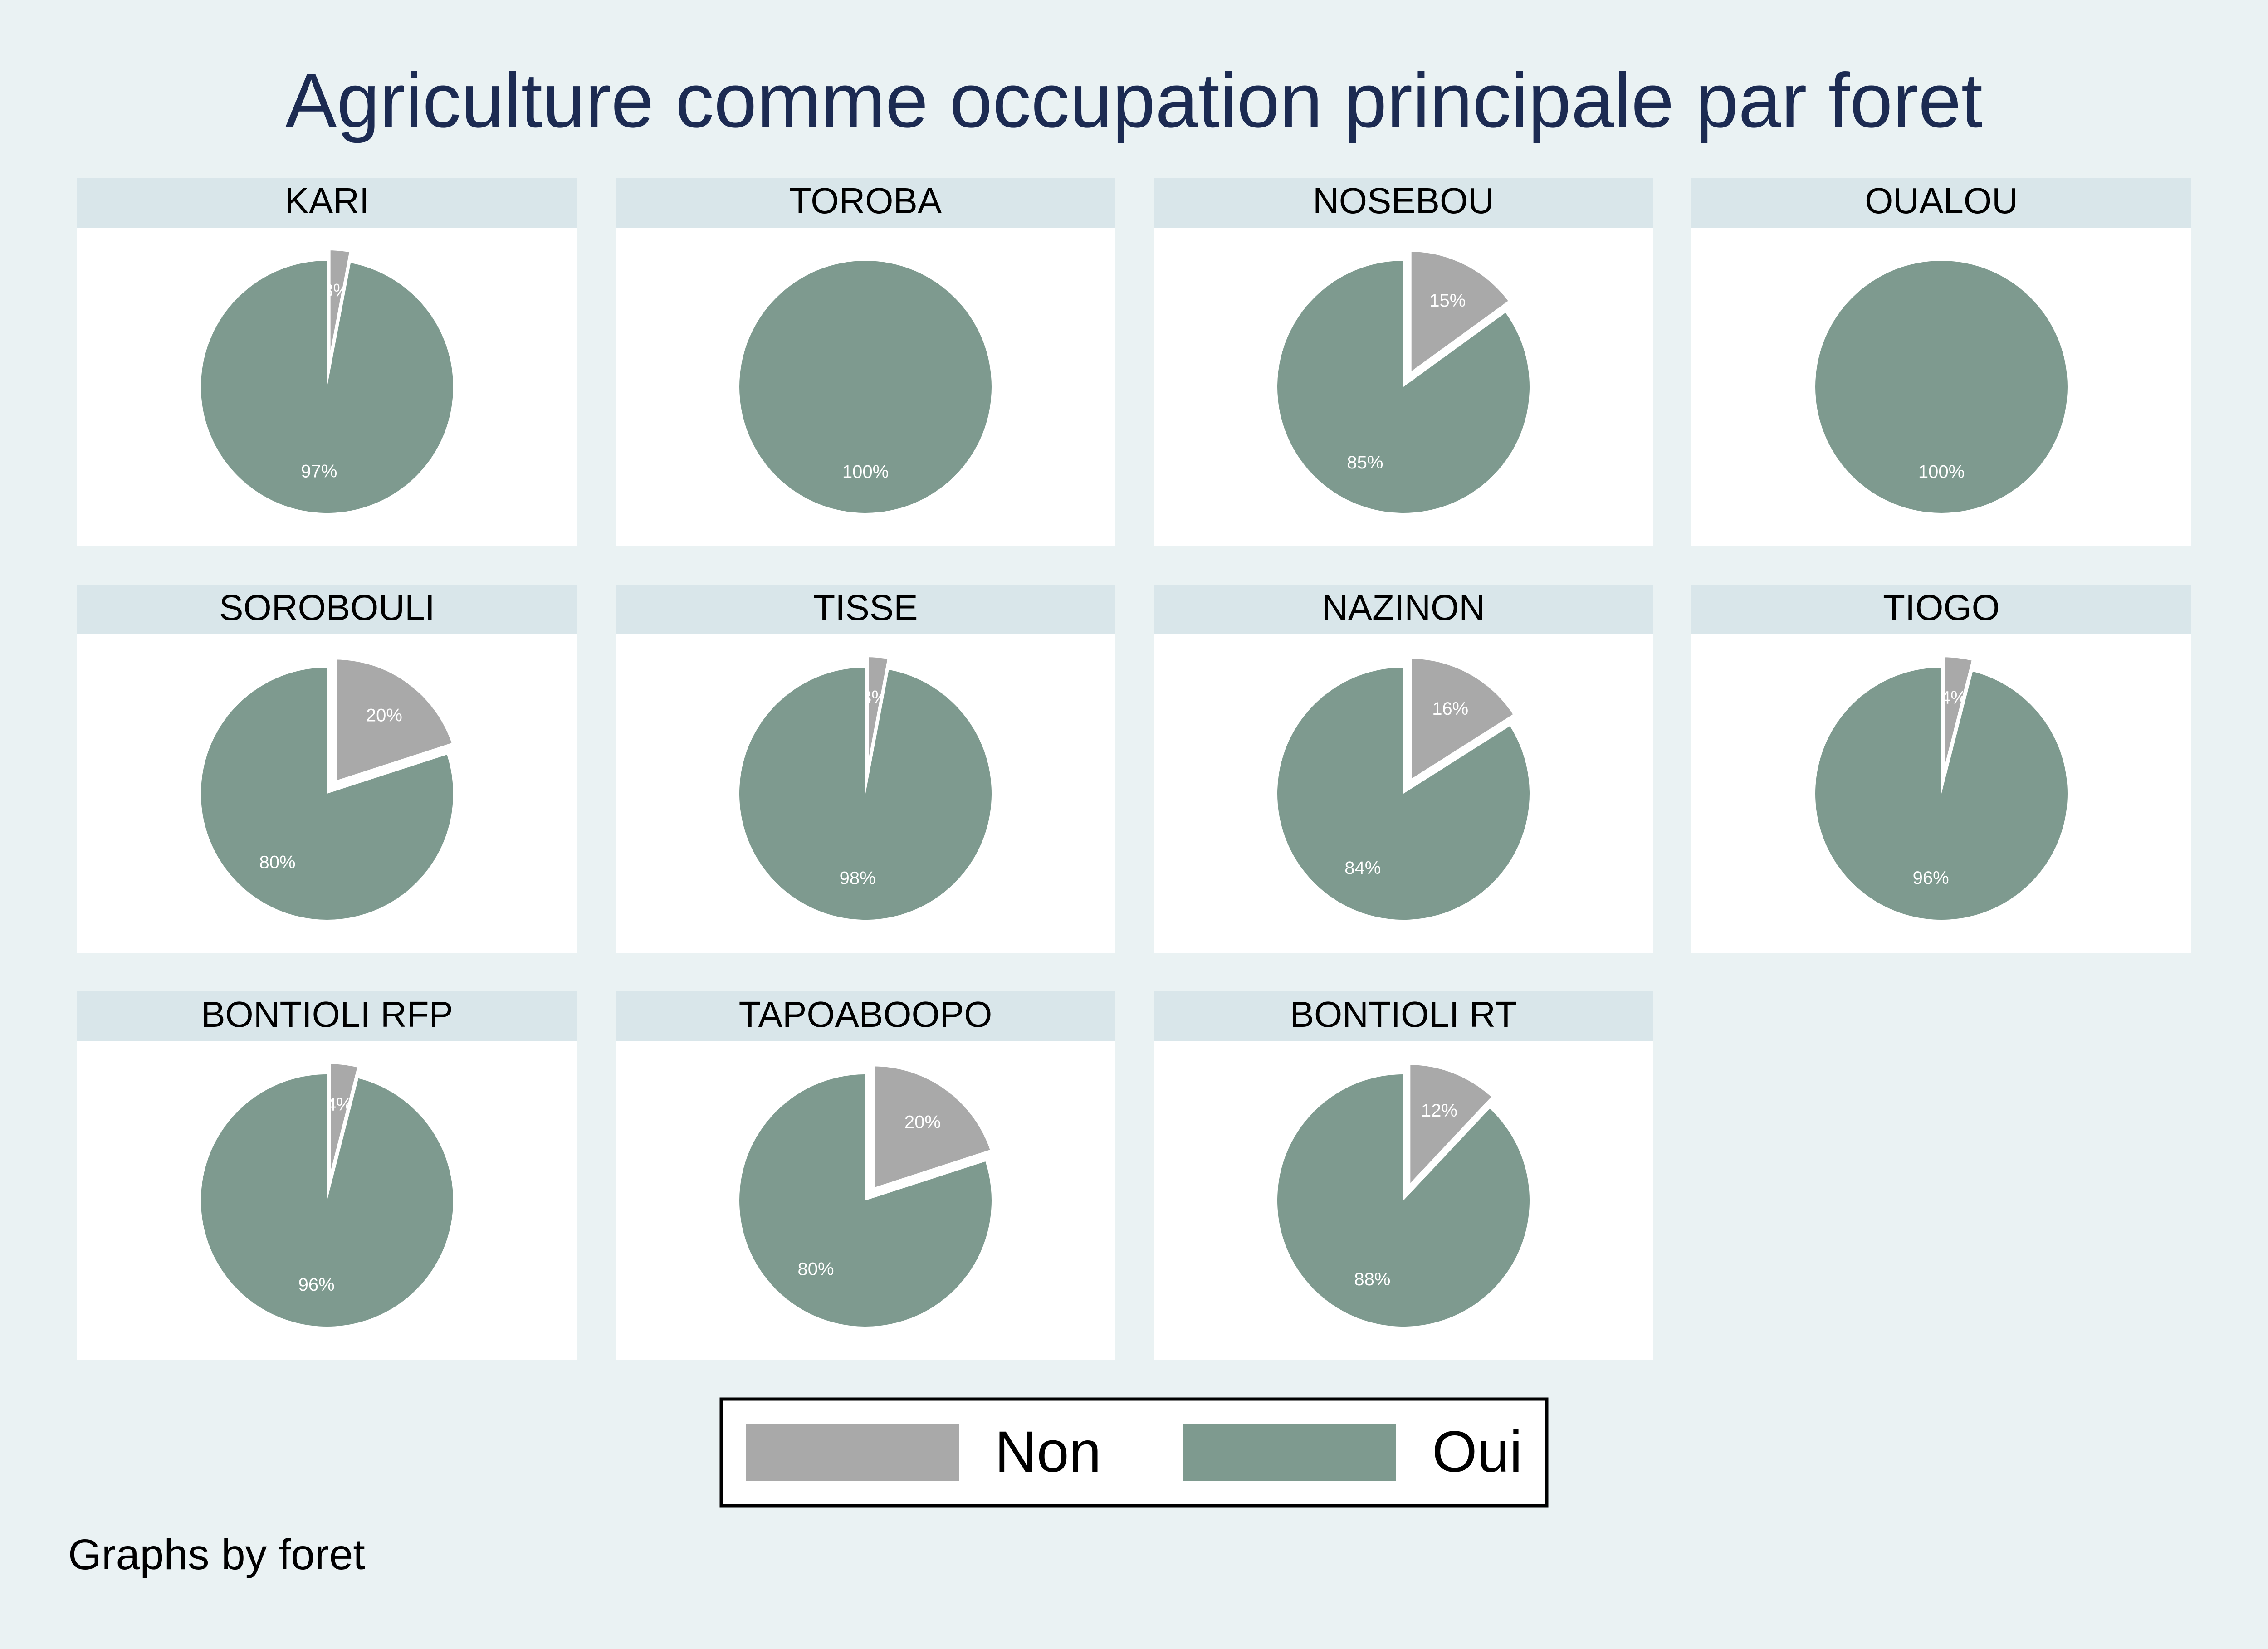 Image resolution: width=2268 pixels, height=1649 pixels. I want to click on panel-title: NAZINON, so click(1404, 607).